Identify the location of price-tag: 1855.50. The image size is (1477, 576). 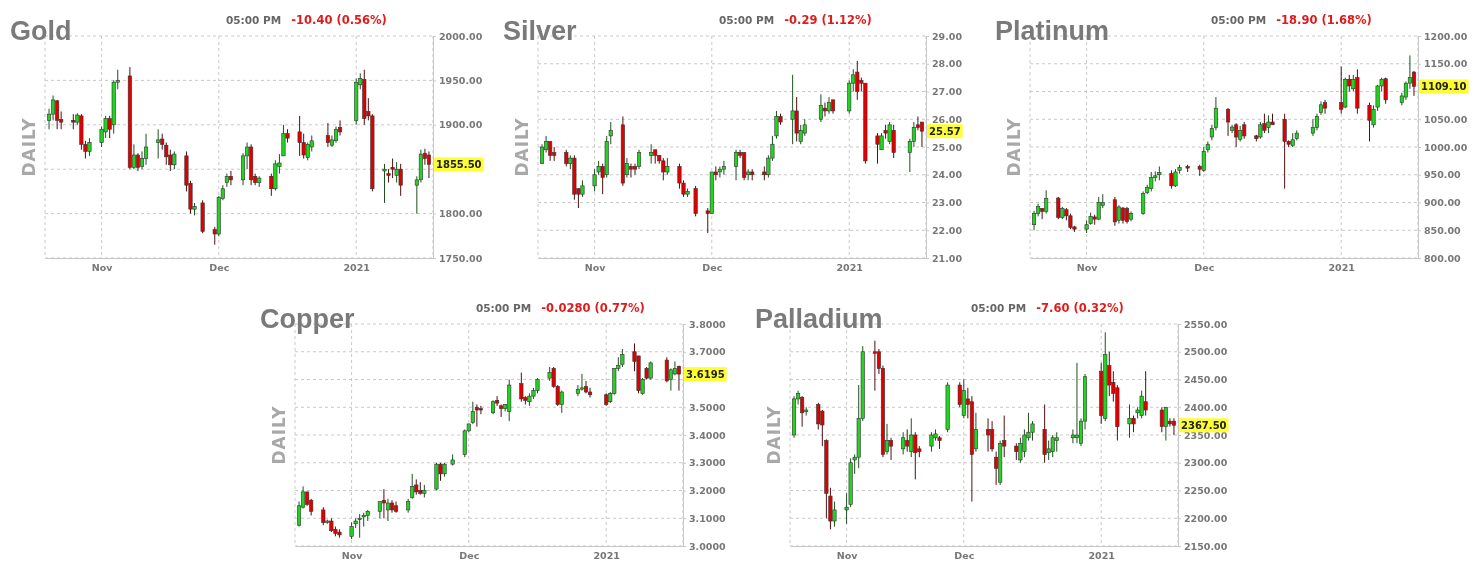
(459, 164).